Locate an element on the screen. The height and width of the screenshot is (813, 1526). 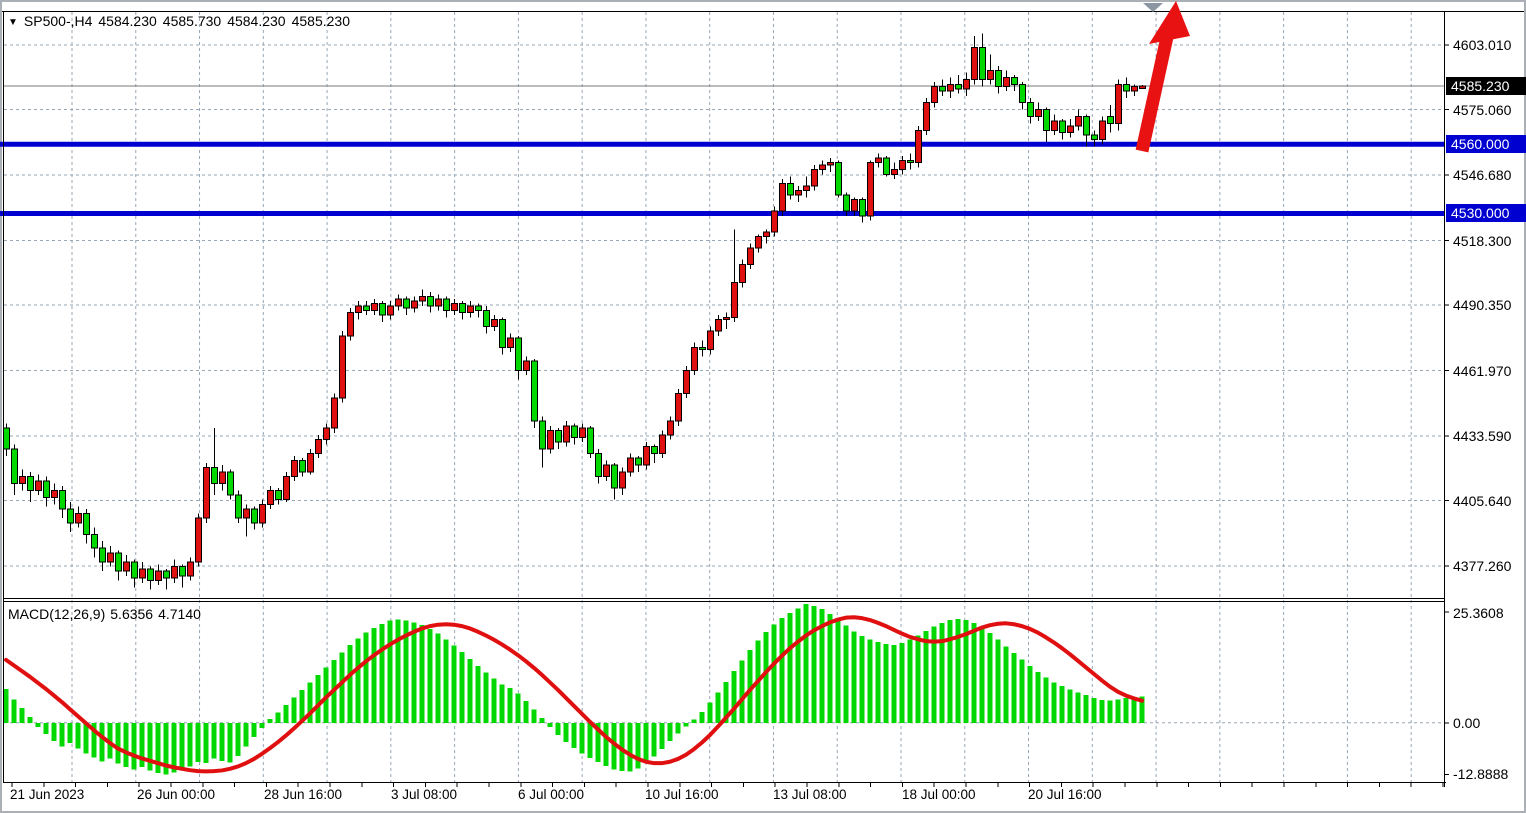
symbol-dropdown-icon: ▼ is located at coordinates (13, 22).